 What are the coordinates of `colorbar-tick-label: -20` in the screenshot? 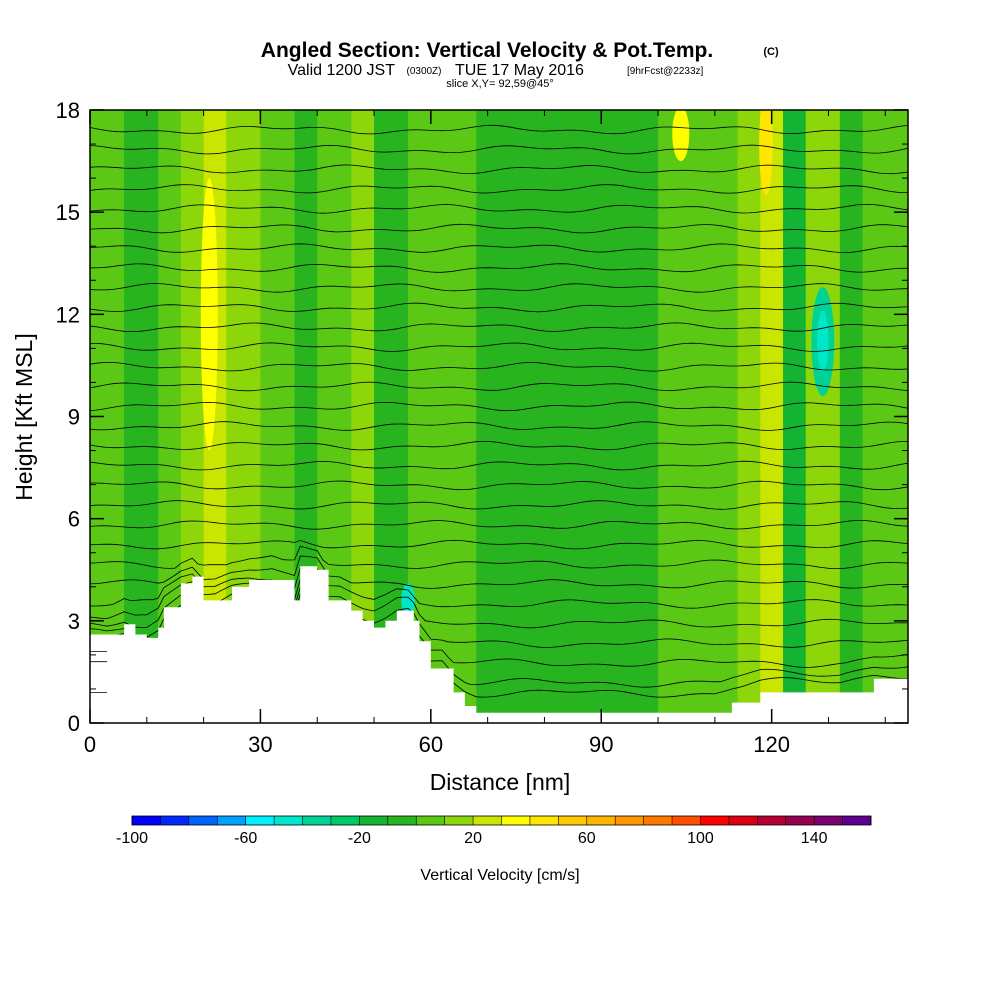 It's located at (359, 838).